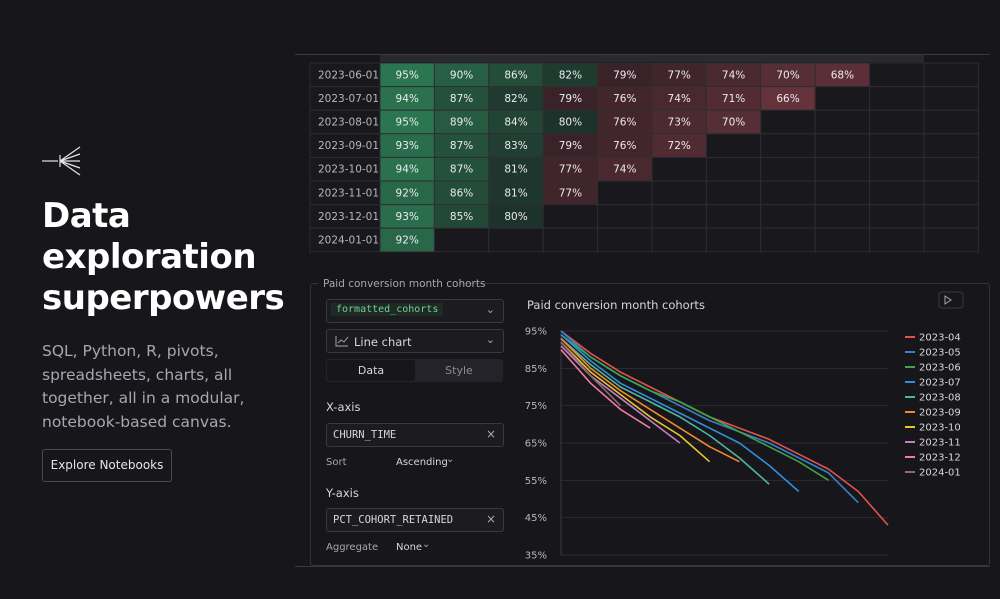 The image size is (1000, 599). I want to click on logo-icon, so click(61, 161).